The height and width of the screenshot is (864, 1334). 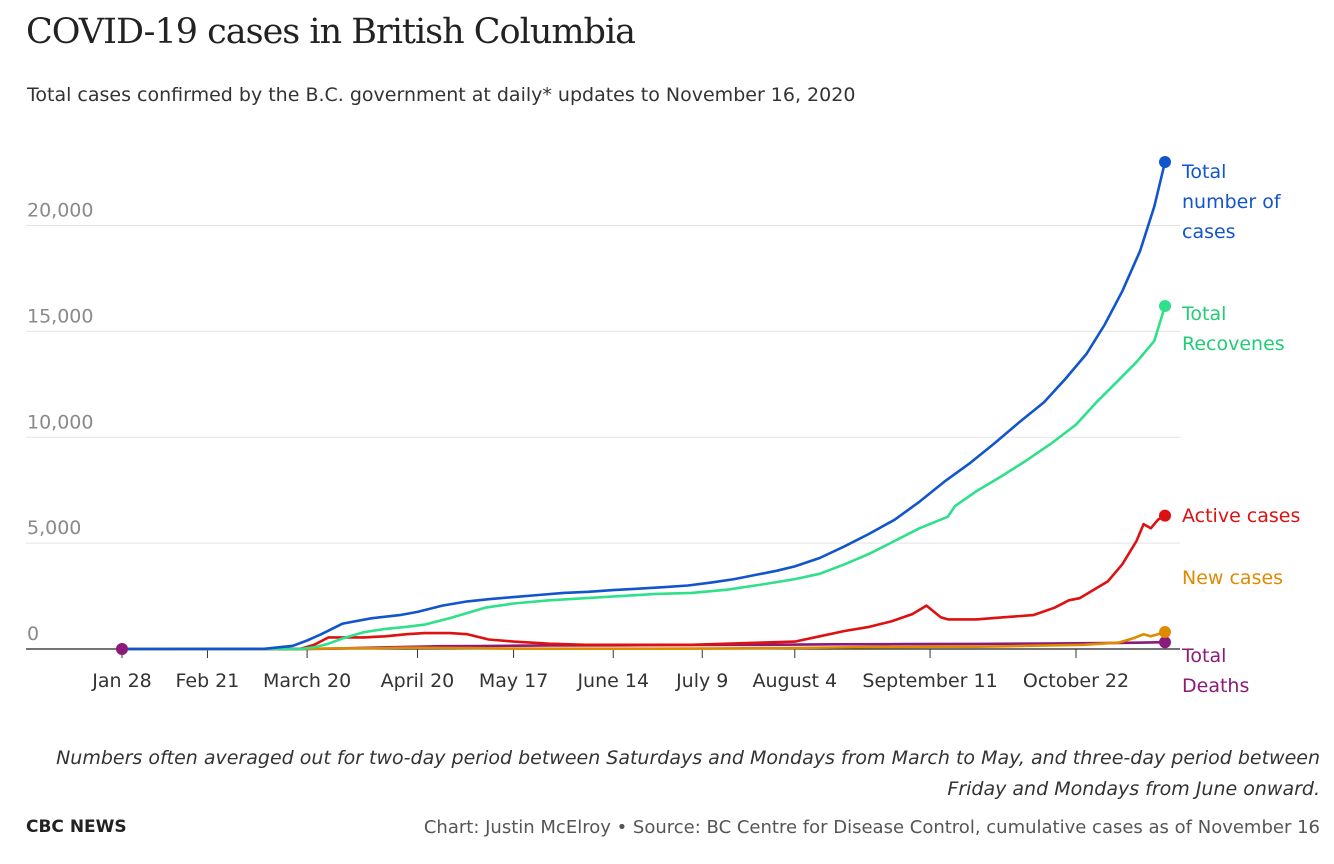 What do you see at coordinates (612, 681) in the screenshot?
I see `x-tick-label: June 14` at bounding box center [612, 681].